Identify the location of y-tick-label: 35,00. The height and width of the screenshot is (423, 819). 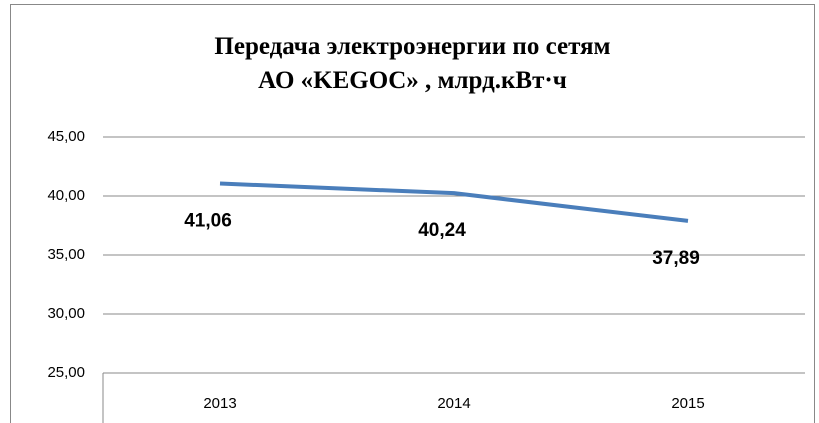
(66, 254).